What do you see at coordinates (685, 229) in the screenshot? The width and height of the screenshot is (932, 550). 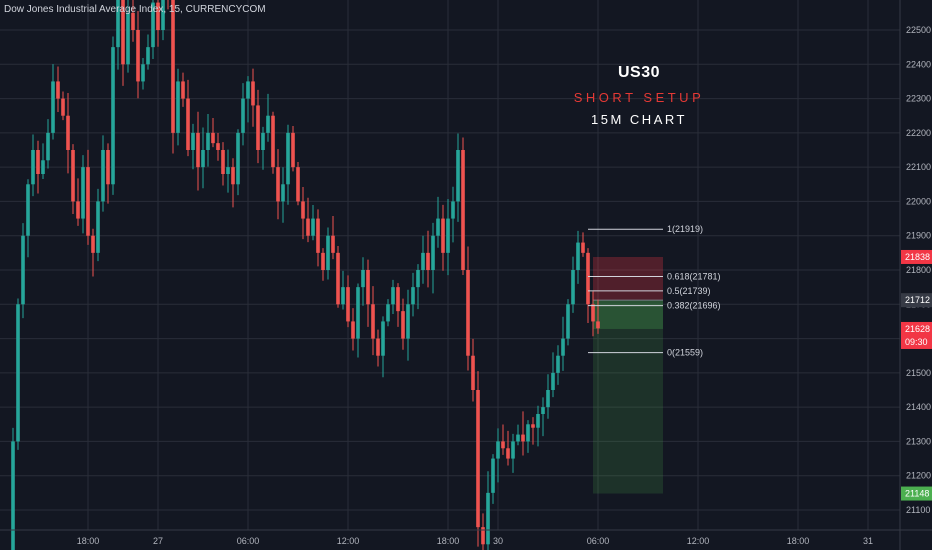 I see `fib-level-label: 1(21919)` at bounding box center [685, 229].